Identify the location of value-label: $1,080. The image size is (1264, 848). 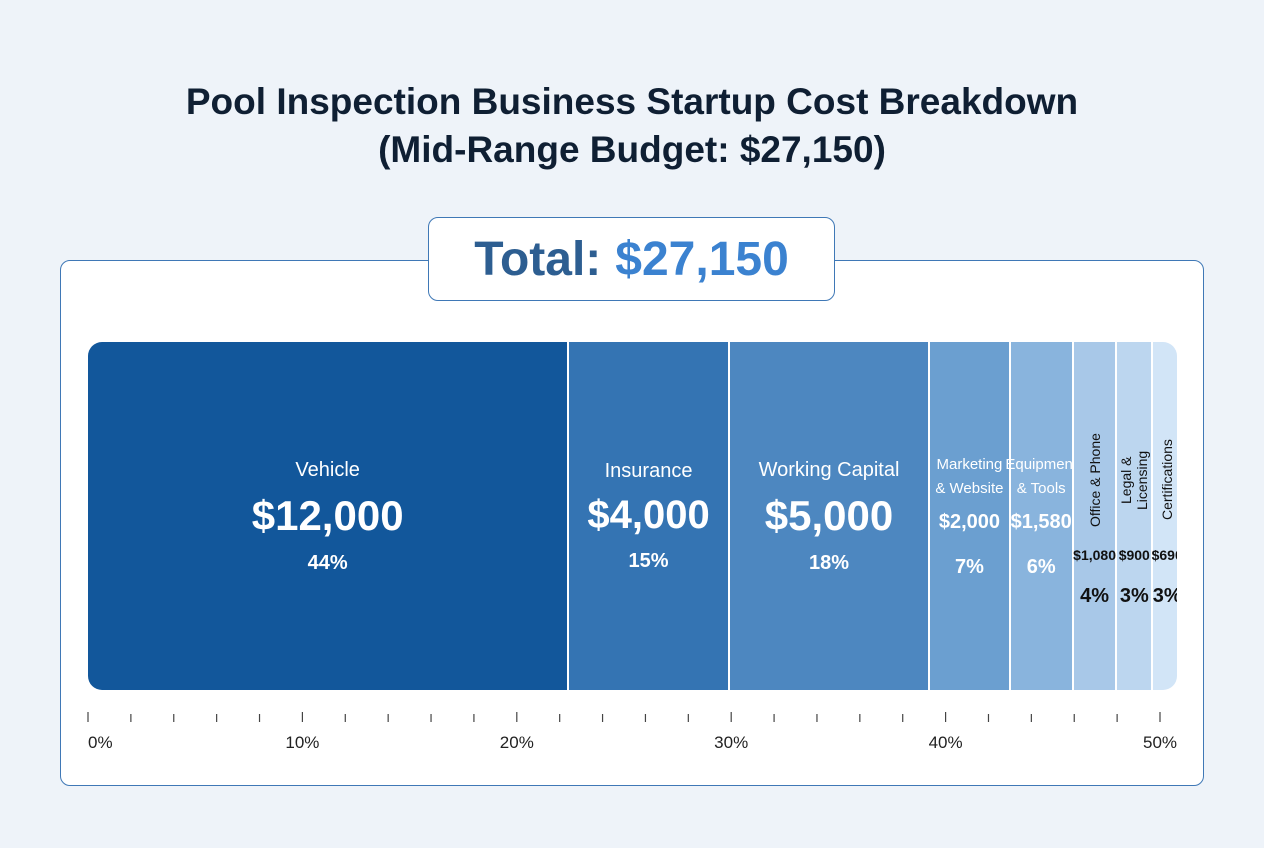
(1094, 554).